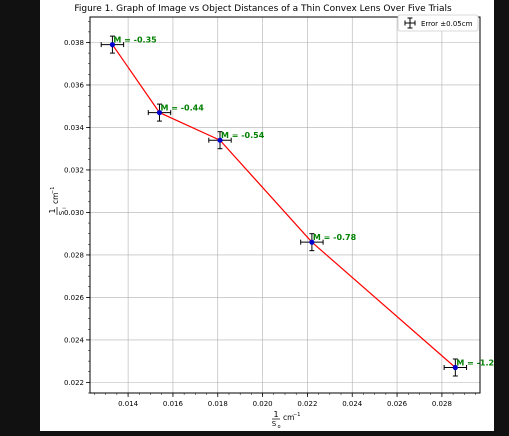 This screenshot has height=436, width=509. I want to click on x-tick-label: 0.024, so click(352, 404).